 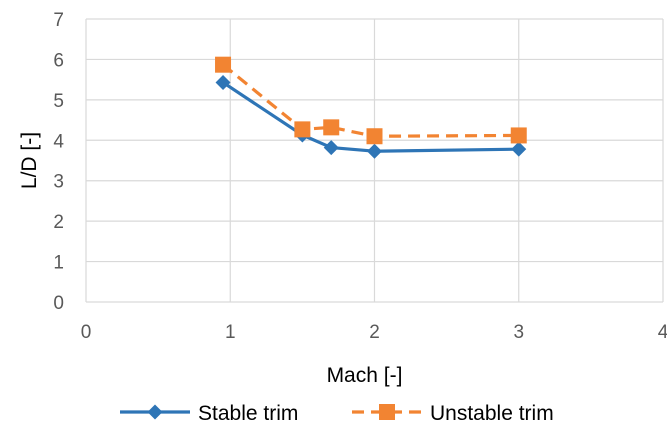 What do you see at coordinates (58, 60) in the screenshot?
I see `y-tick-label: 6` at bounding box center [58, 60].